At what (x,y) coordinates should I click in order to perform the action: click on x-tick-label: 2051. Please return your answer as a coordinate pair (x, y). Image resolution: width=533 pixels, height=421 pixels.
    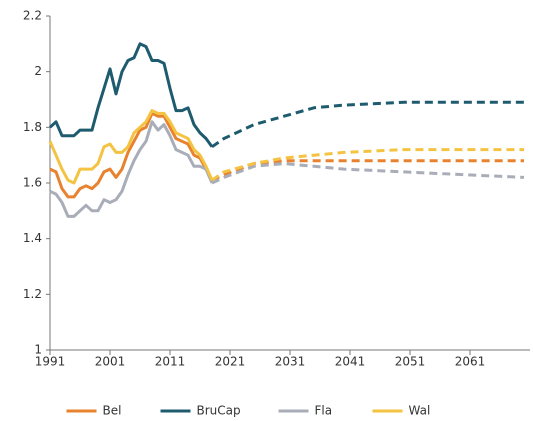
    Looking at the image, I should click on (410, 362).